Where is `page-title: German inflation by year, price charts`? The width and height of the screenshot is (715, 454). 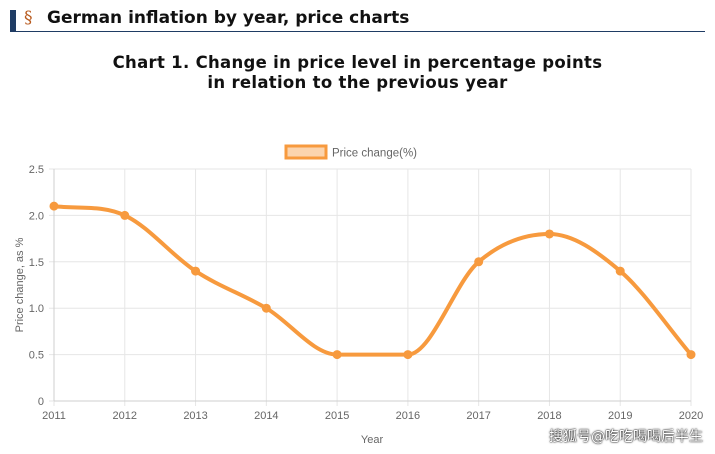 page-title: German inflation by year, price charts is located at coordinates (228, 18).